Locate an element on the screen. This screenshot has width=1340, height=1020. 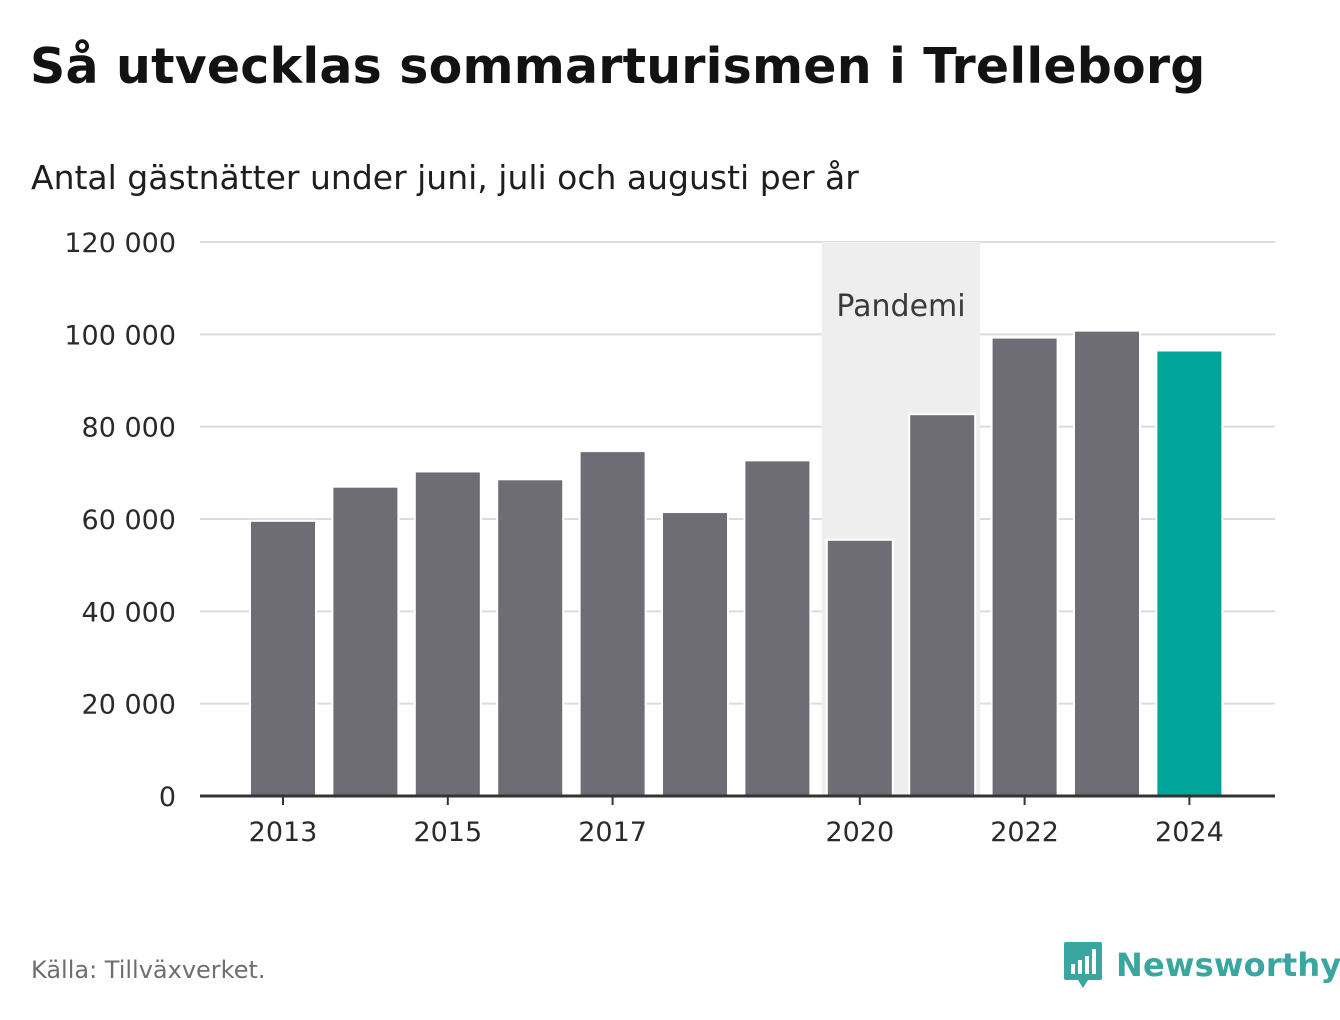
brand-name: Newsworthy is located at coordinates (1228, 965).